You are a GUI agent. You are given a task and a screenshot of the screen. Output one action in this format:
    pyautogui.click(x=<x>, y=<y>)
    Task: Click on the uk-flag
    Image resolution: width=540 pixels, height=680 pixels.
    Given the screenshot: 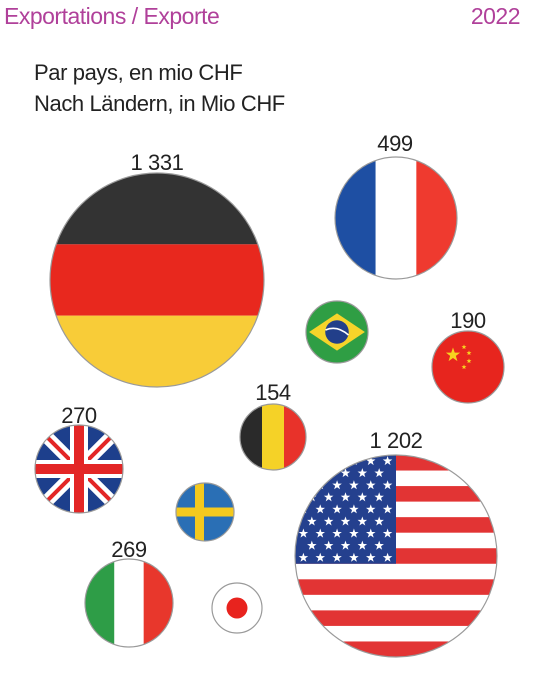 What is the action you would take?
    pyautogui.click(x=79, y=469)
    